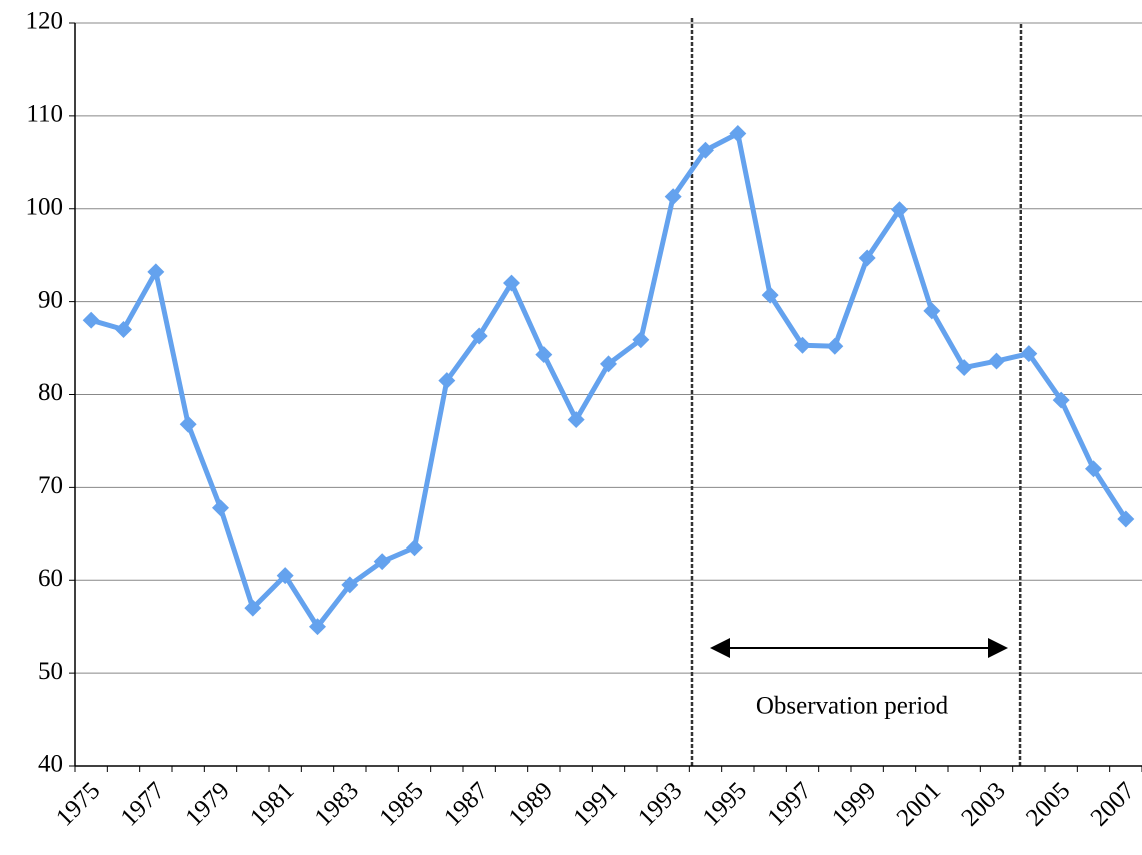  Describe the element at coordinates (50, 578) in the screenshot. I see `y-tick-label: 60` at that location.